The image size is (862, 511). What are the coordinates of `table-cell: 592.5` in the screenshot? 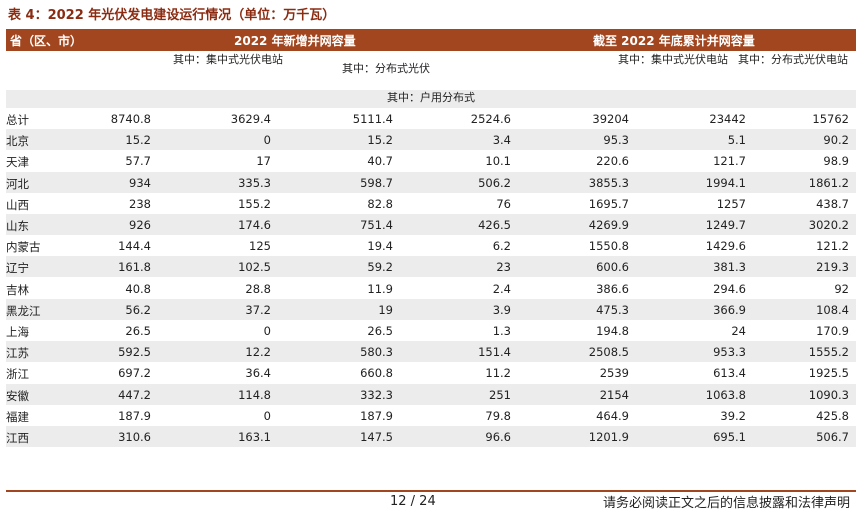 It's located at (134, 352).